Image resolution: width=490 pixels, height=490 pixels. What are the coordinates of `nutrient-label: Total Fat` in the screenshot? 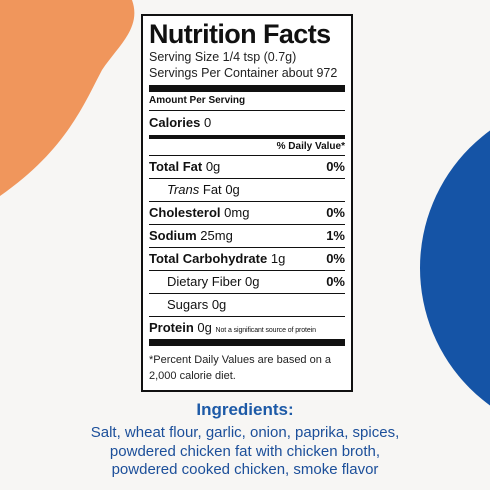 It's located at (176, 166).